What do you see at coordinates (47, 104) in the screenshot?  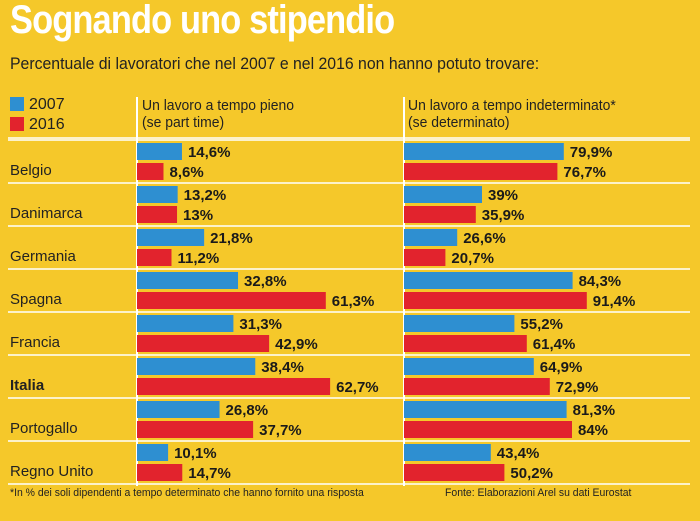 I see `legend-label-2007: 2007` at bounding box center [47, 104].